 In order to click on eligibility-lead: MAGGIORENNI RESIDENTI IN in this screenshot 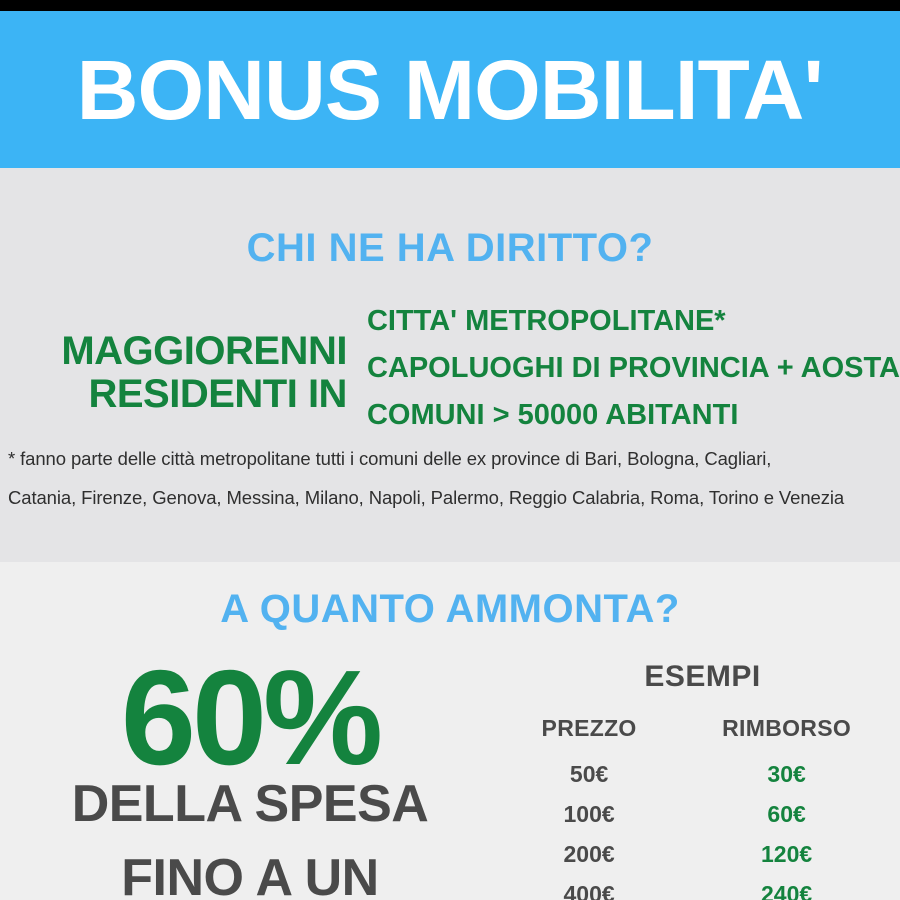, I will do `click(173, 357)`.